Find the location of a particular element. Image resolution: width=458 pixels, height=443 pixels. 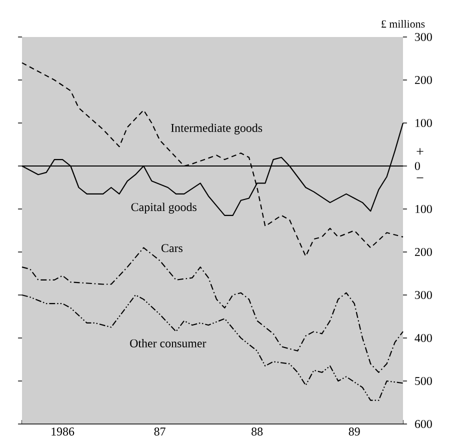

series-label: Other consumer is located at coordinates (168, 343).